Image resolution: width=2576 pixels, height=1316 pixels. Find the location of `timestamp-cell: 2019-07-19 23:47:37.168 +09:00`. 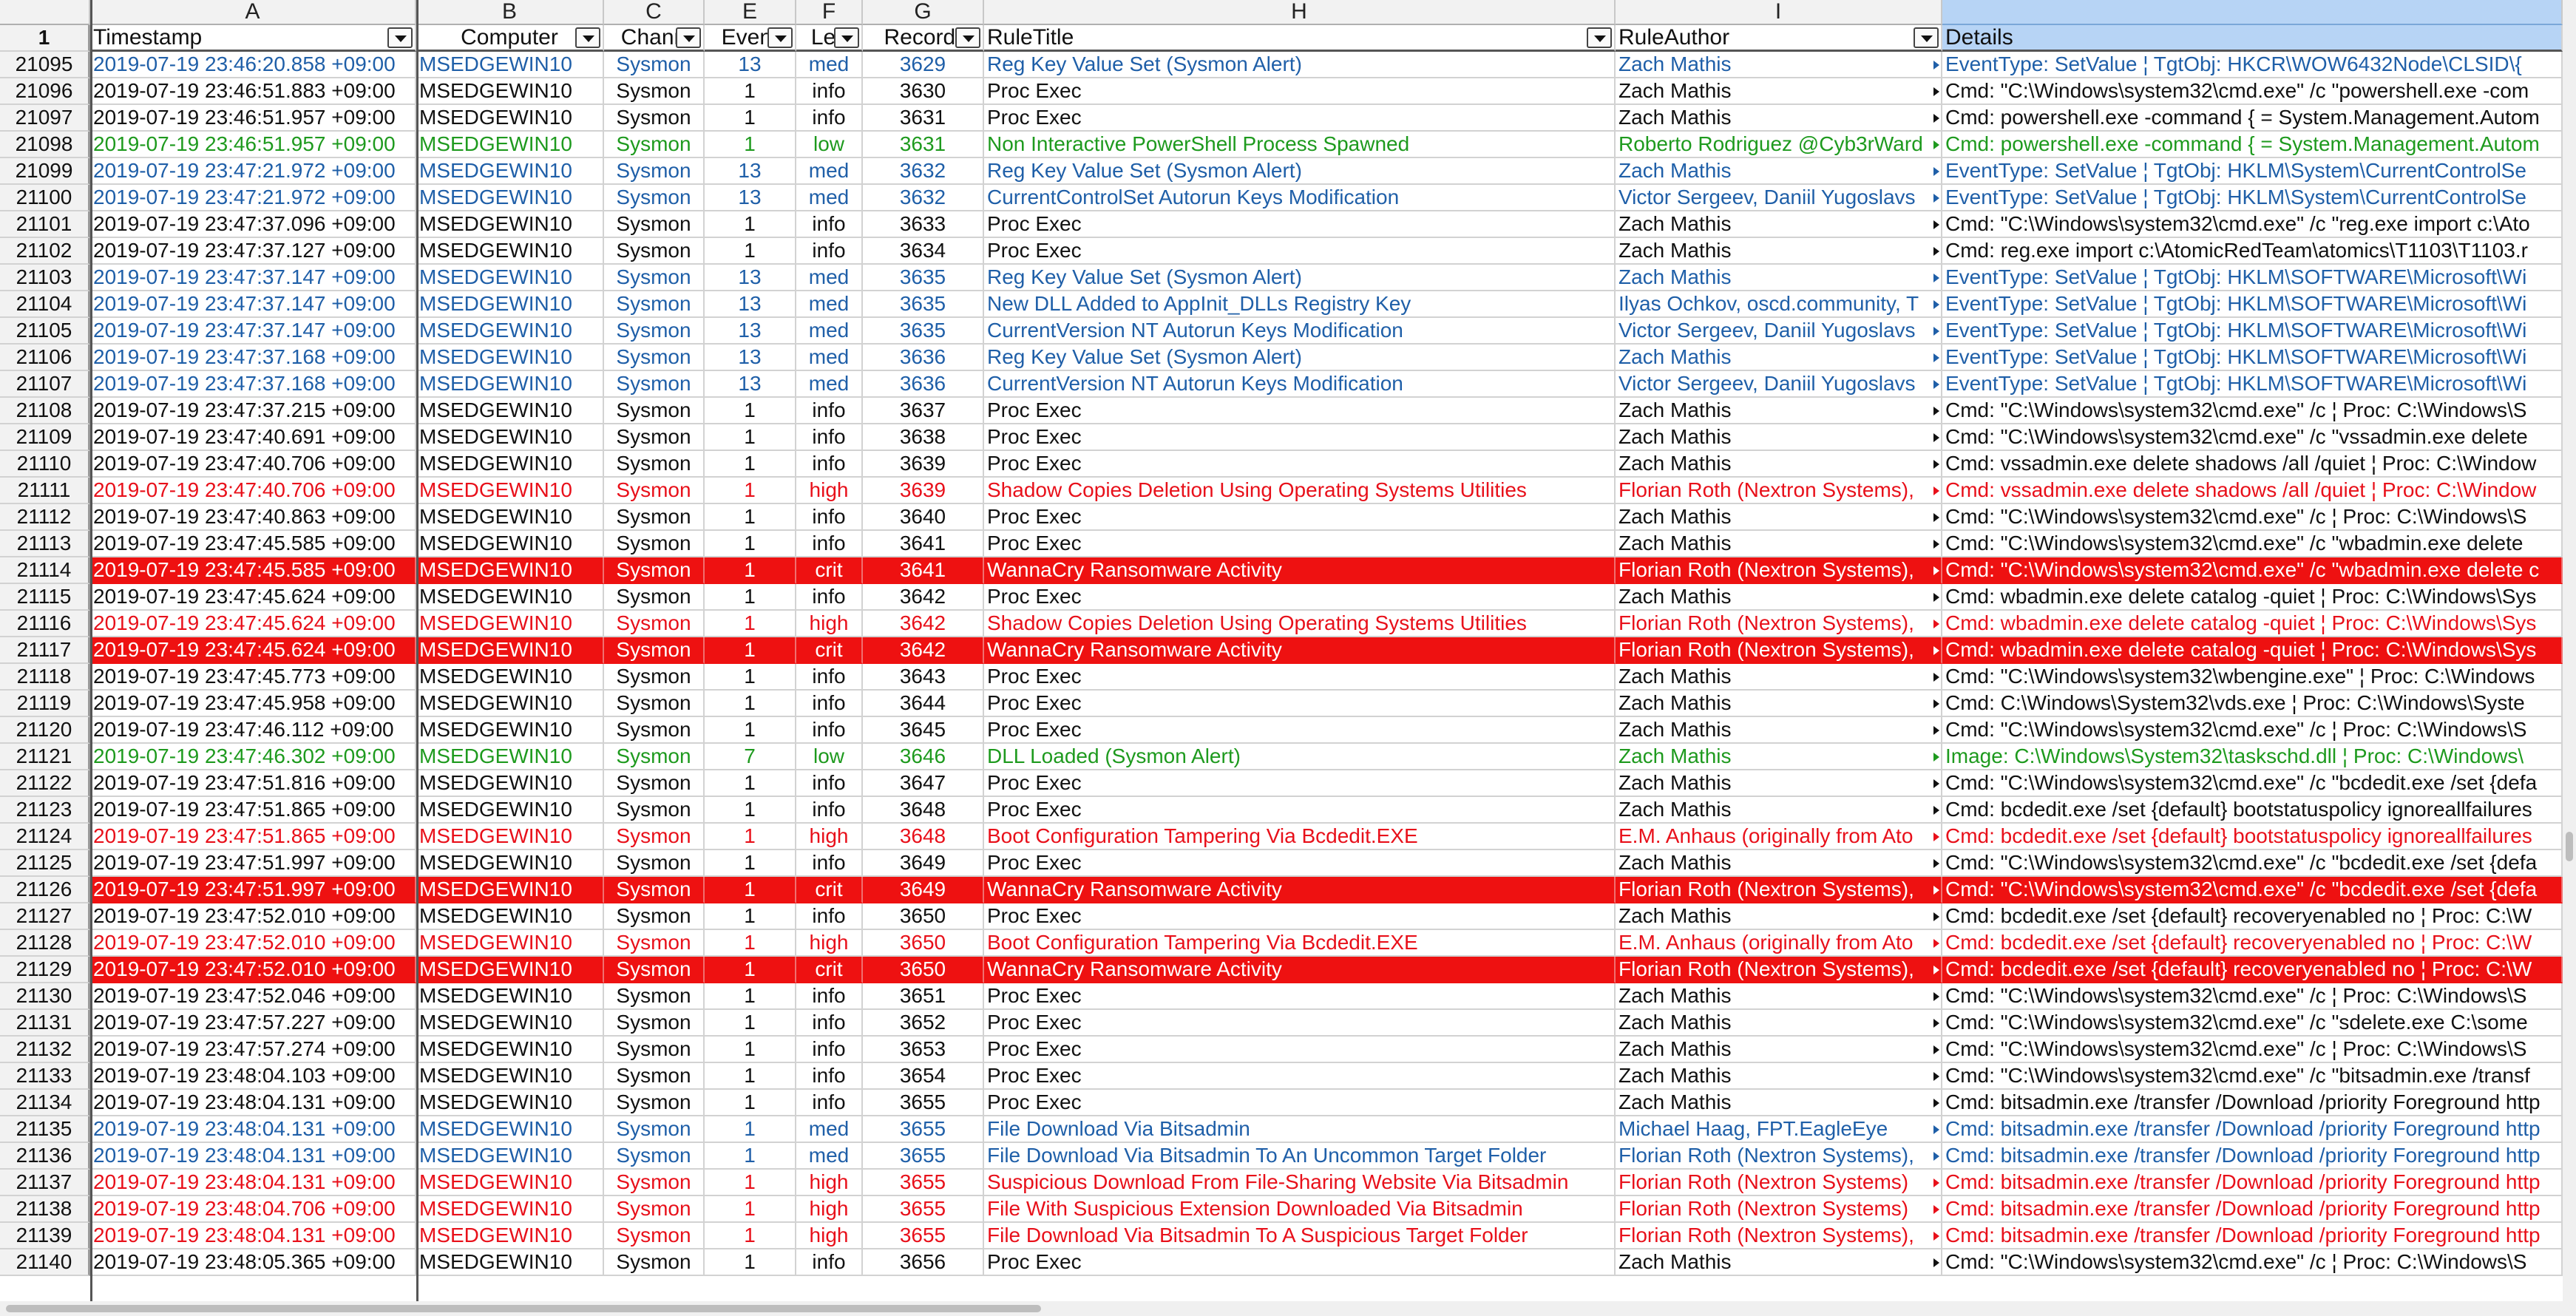

timestamp-cell: 2019-07-19 23:47:37.168 +09:00 is located at coordinates (253, 358).